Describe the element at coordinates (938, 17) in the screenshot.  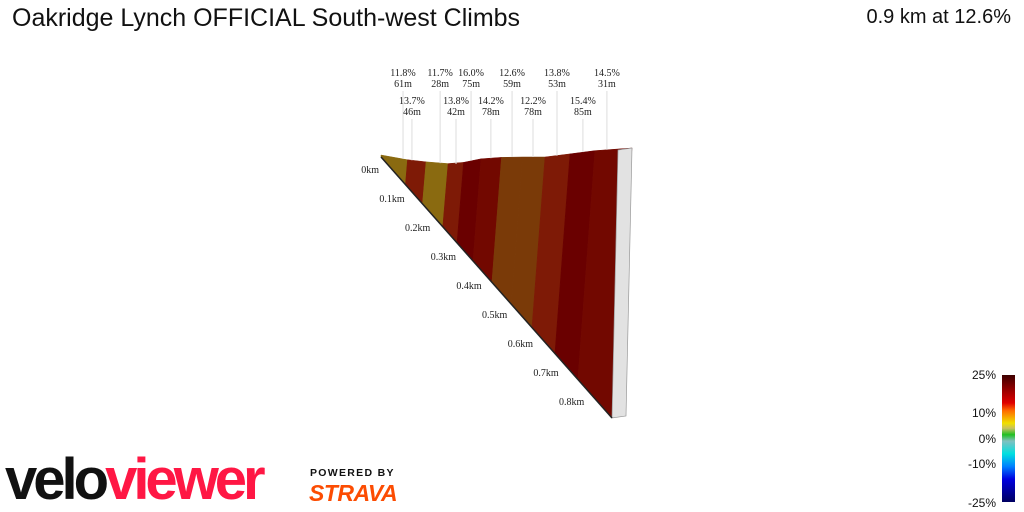
I see `climb-summary: 0.9 km at 12.6%` at that location.